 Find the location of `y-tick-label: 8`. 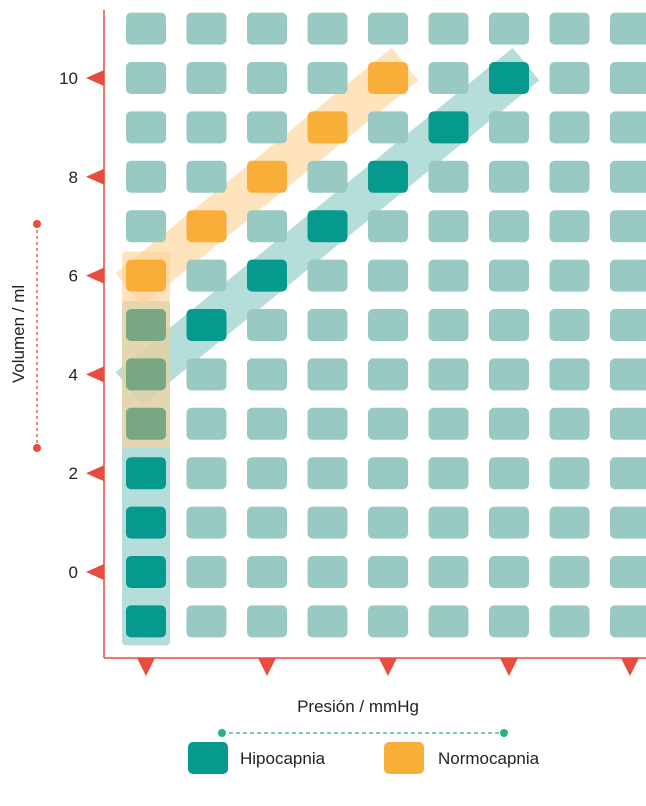

y-tick-label: 8 is located at coordinates (73, 177).